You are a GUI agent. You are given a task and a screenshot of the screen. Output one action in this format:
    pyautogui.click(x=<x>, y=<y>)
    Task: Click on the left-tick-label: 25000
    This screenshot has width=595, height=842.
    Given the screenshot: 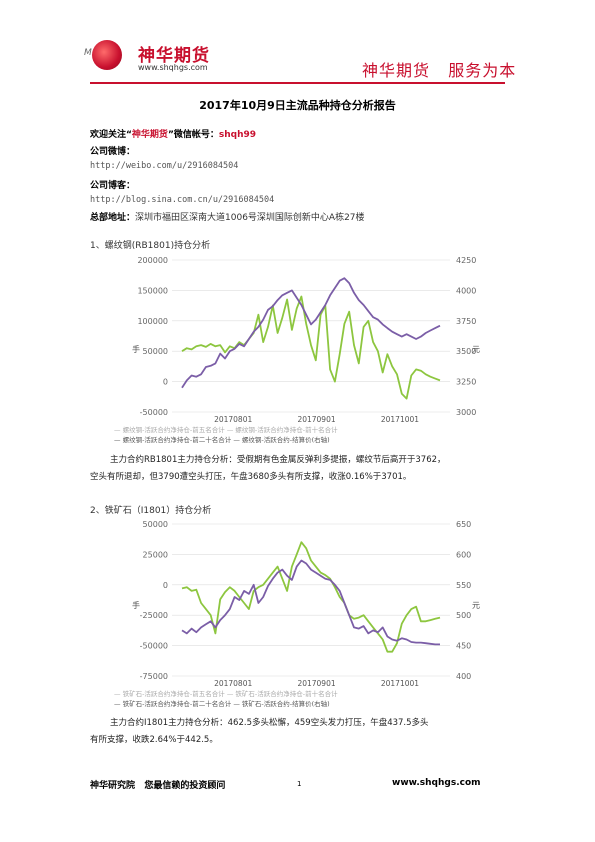 What is the action you would take?
    pyautogui.click(x=155, y=554)
    